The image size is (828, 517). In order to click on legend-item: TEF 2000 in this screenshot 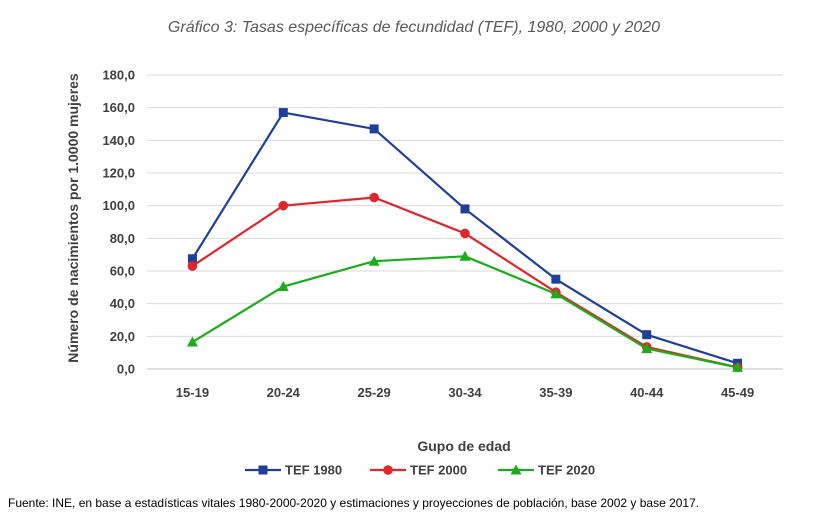, I will do `click(418, 470)`.